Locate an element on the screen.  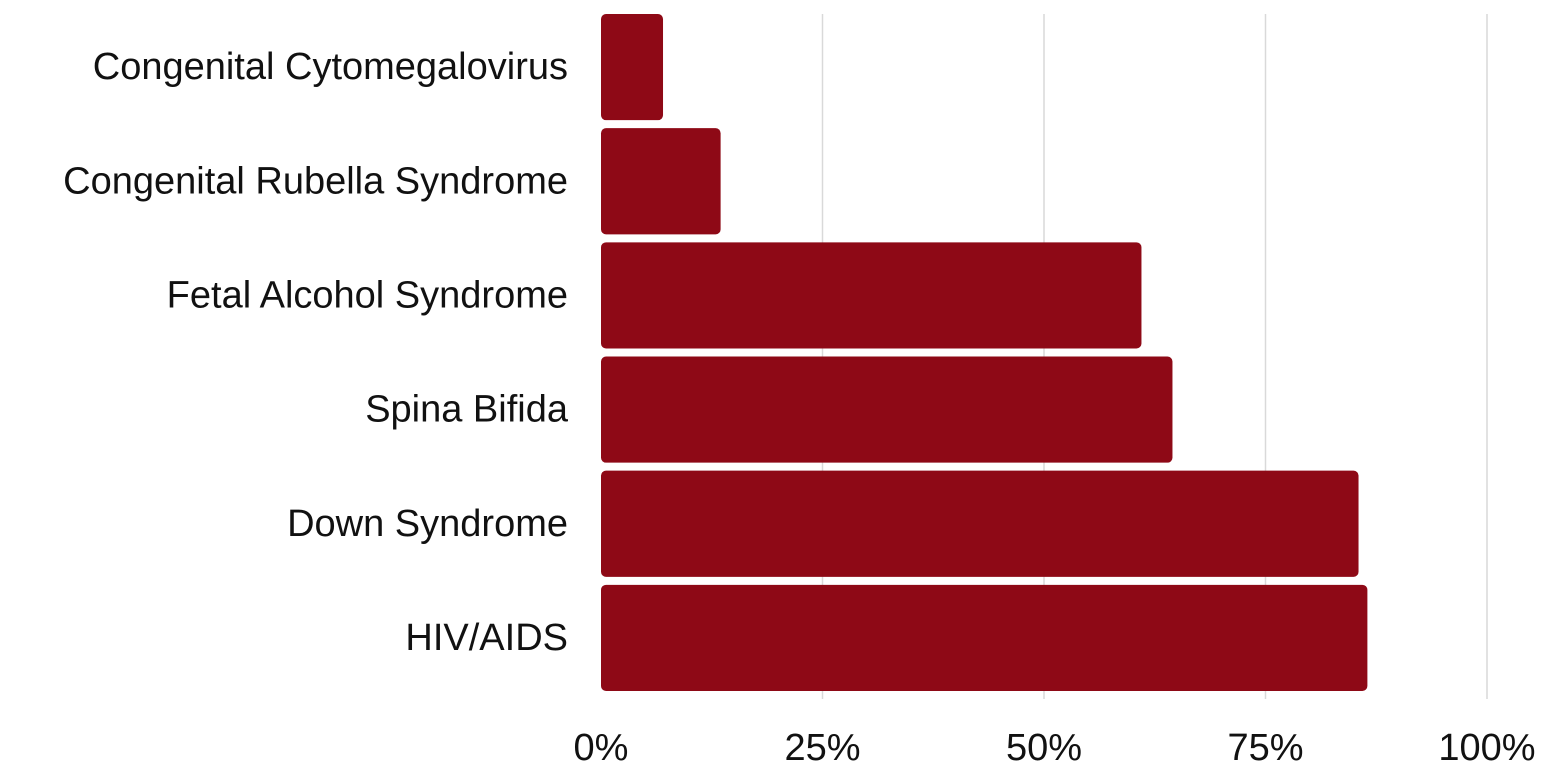
category-label: Spina Bifida is located at coordinates (467, 410).